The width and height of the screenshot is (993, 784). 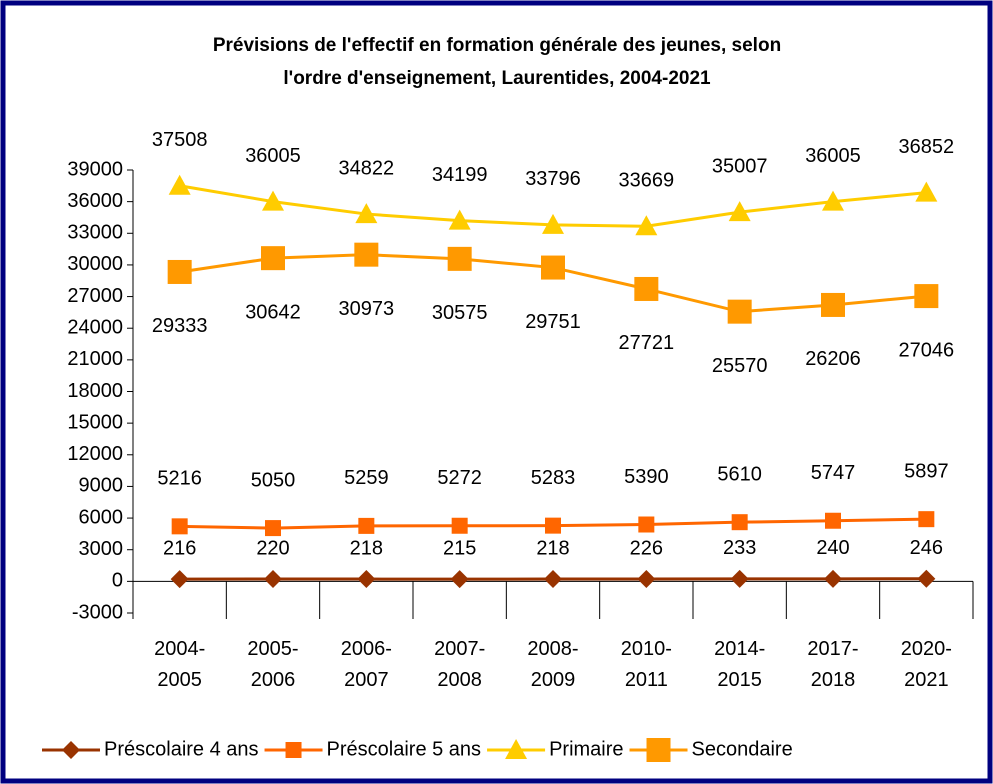 I want to click on y-tick-label: 39000, so click(x=95, y=169).